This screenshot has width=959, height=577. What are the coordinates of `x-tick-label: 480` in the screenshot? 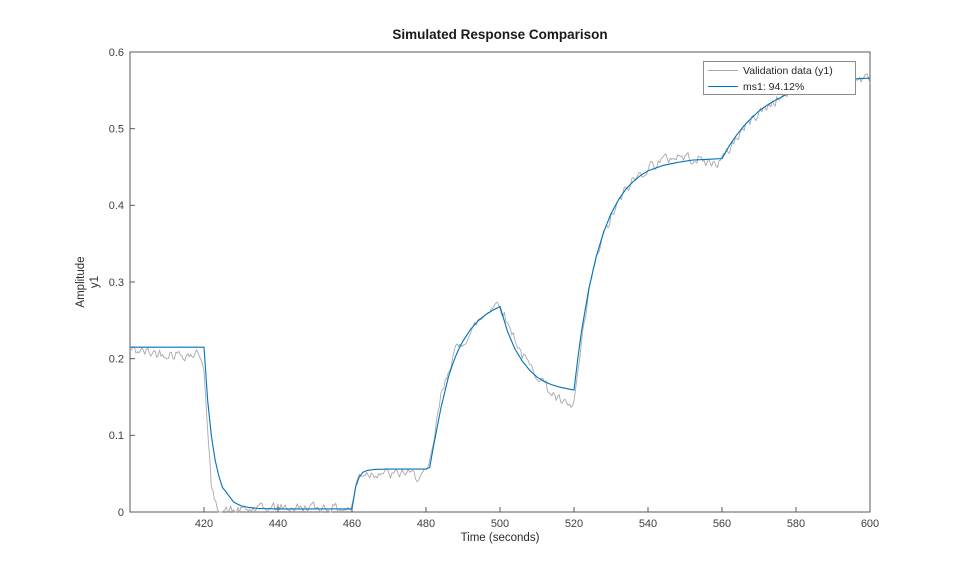 It's located at (426, 524).